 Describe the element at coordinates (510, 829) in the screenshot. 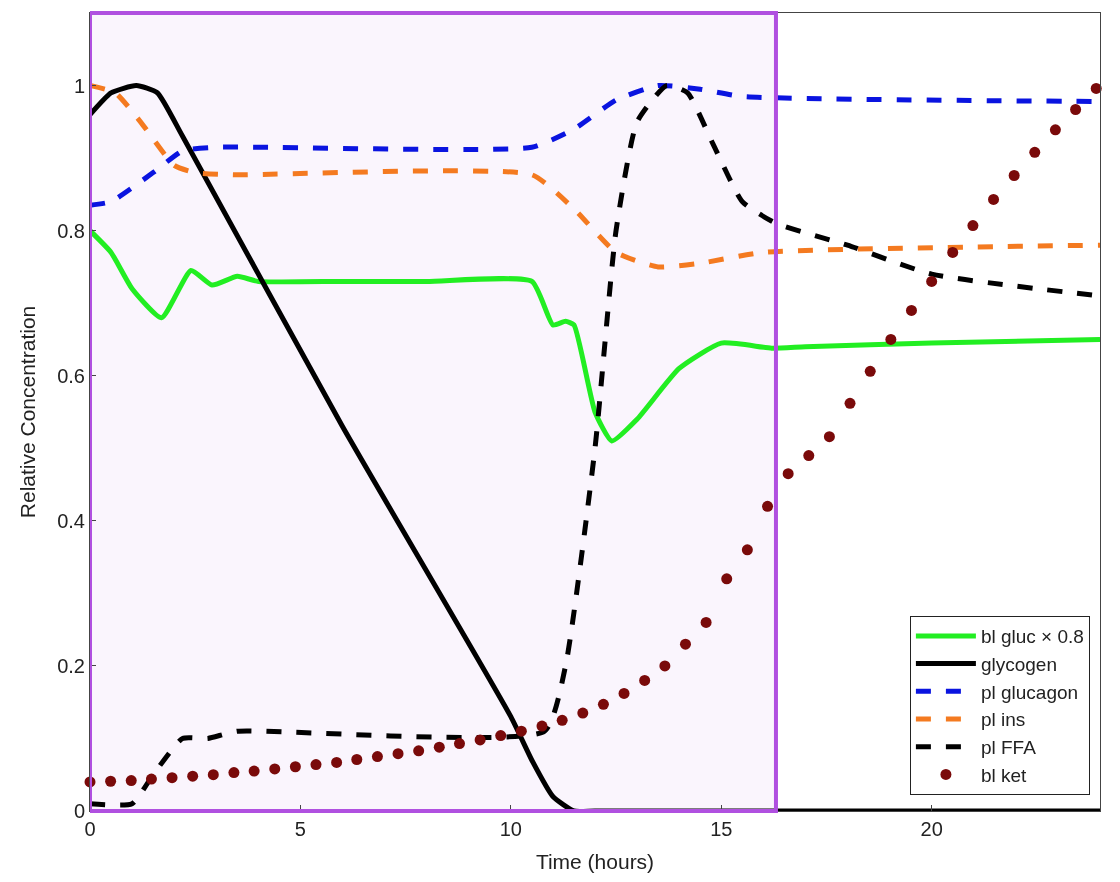

I see `x-tick-label: 10` at that location.